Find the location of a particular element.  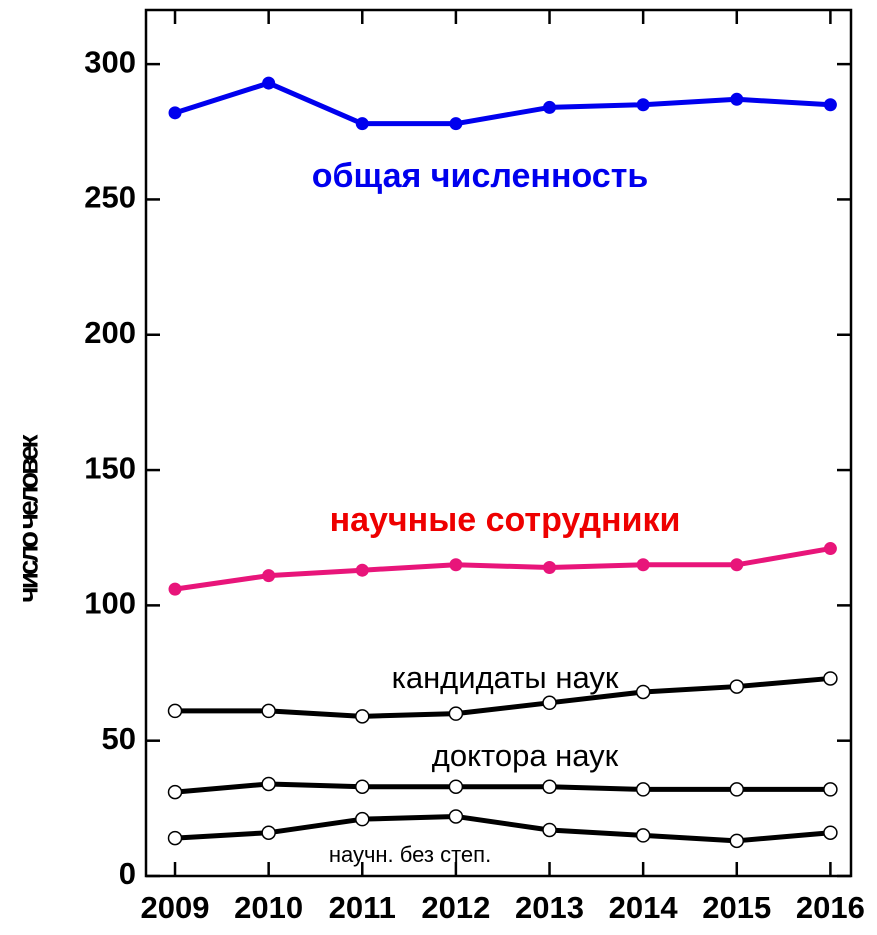

x-tick-label: 2014 is located at coordinates (644, 907).